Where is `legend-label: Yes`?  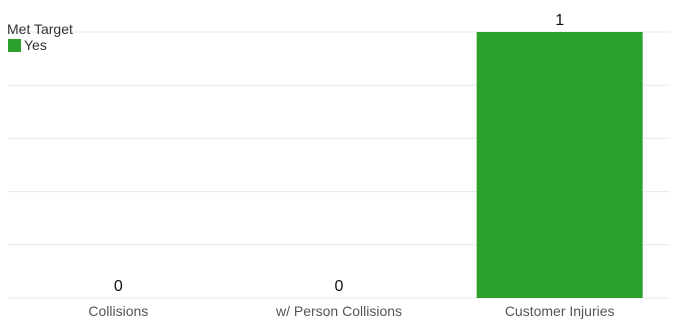
legend-label: Yes is located at coordinates (35, 45).